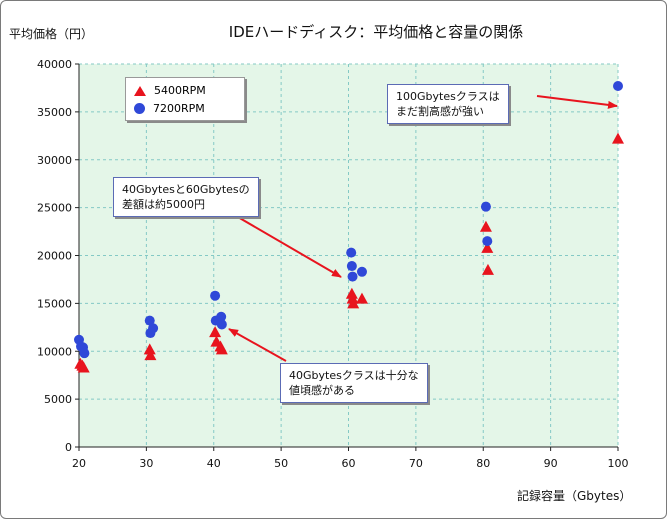 The image size is (667, 520). Describe the element at coordinates (416, 463) in the screenshot. I see `x-tick-label: 70` at that location.